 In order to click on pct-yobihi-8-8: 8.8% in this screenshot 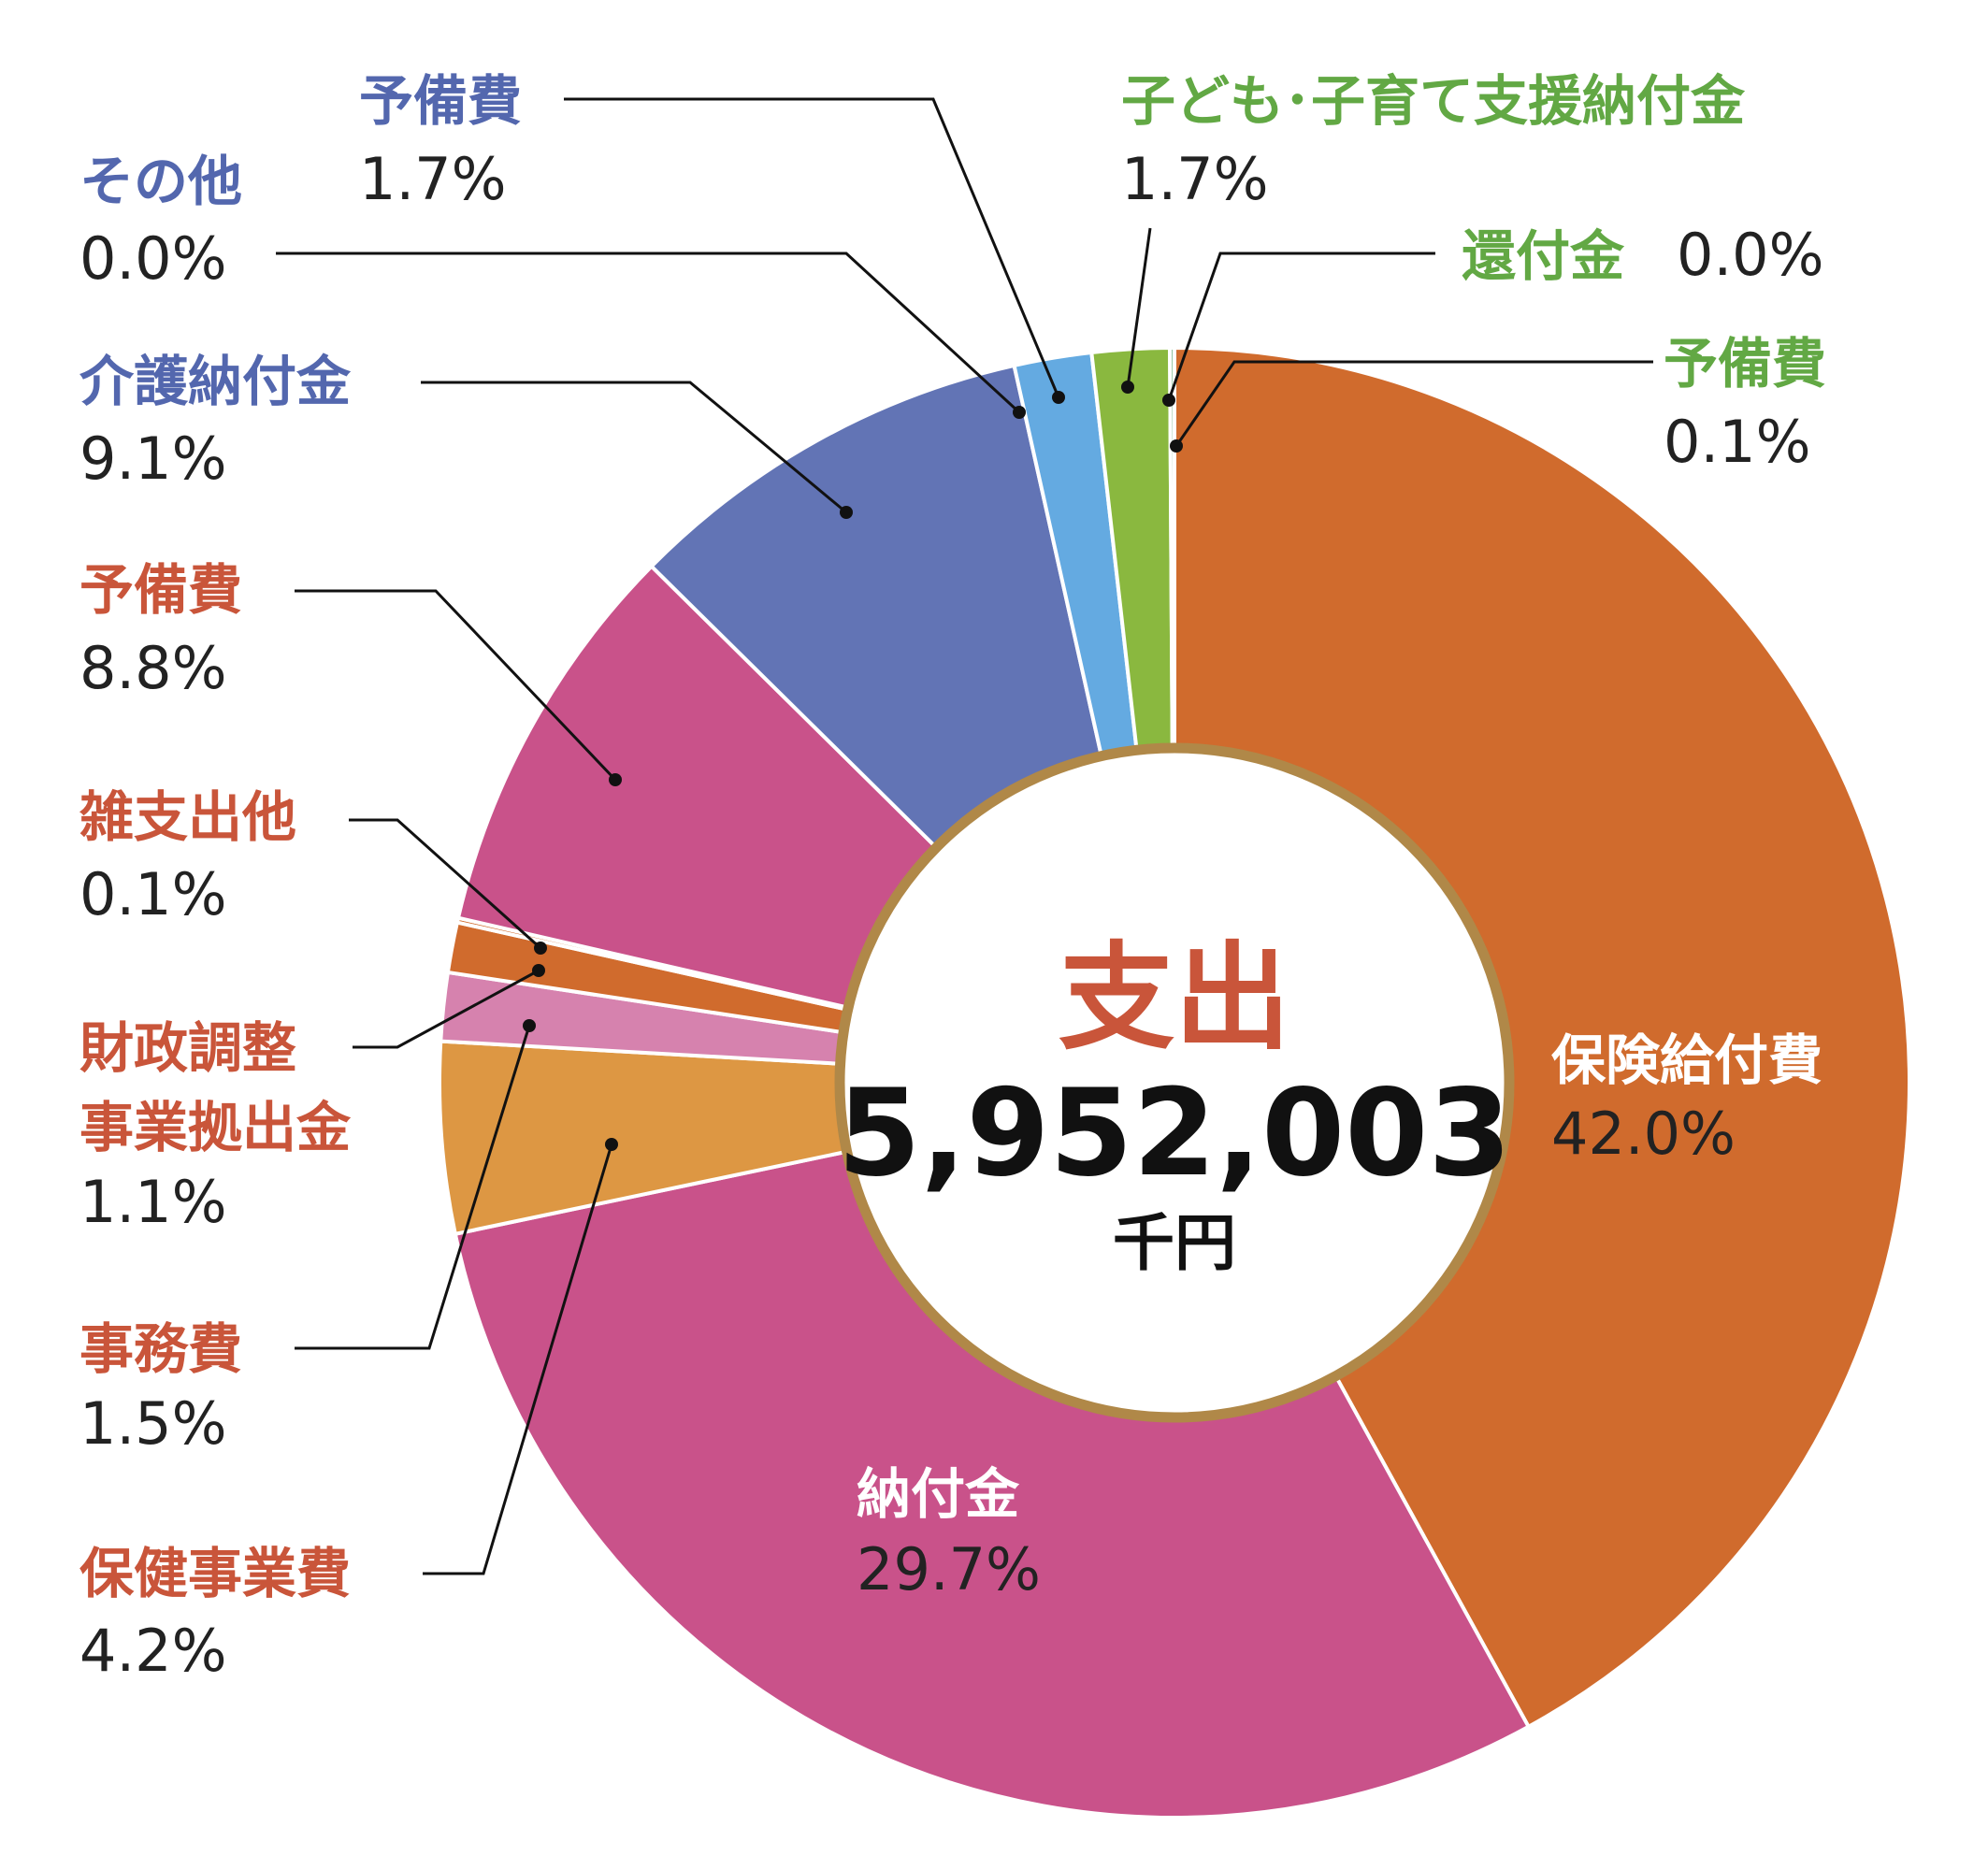, I will do `click(153, 668)`.